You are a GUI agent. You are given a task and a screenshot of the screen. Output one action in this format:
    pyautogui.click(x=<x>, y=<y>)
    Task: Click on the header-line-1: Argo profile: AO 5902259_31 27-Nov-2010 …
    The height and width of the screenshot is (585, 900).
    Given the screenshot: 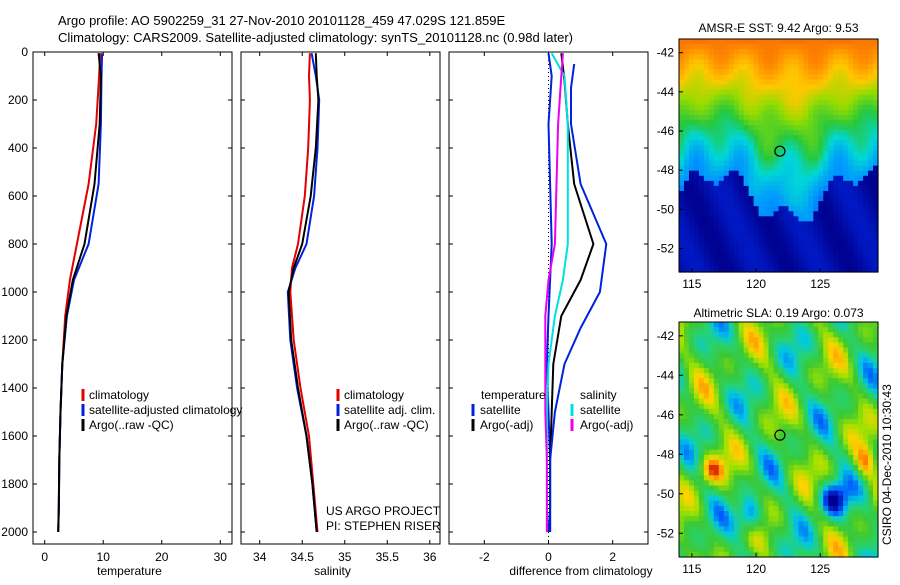 What is the action you would take?
    pyautogui.click(x=282, y=20)
    